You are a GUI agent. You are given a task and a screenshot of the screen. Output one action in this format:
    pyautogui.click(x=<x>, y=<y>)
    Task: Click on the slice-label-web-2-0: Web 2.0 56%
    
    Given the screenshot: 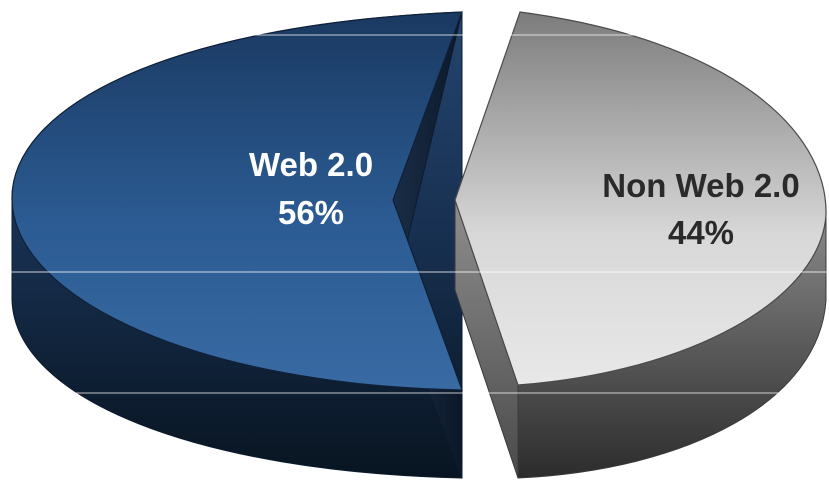 What is the action you would take?
    pyautogui.click(x=311, y=188)
    